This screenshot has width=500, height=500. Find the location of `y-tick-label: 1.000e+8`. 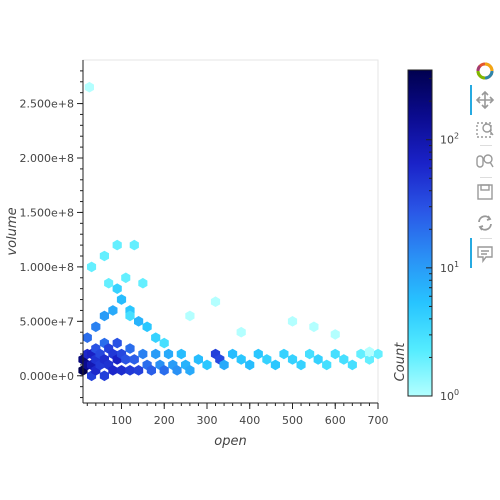

y-tick-label: 1.000e+8 is located at coordinates (47, 267).